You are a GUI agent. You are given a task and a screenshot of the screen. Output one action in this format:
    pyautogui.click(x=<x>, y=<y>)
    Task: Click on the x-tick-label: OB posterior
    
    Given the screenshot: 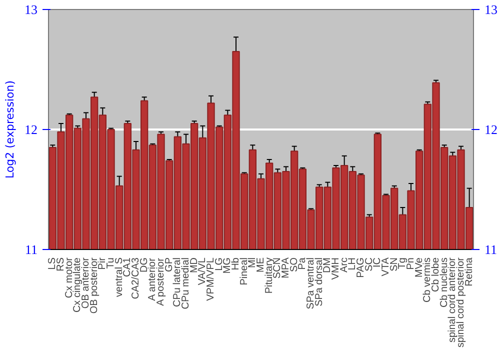 What is the action you would take?
    pyautogui.click(x=94, y=285)
    